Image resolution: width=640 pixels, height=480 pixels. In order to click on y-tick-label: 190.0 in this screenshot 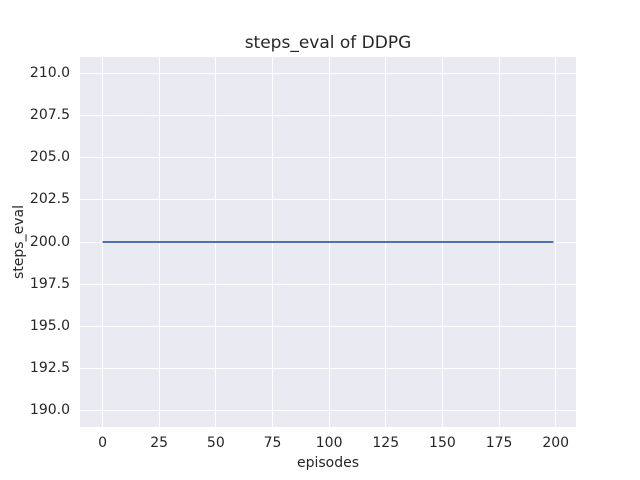, I will do `click(49, 409)`.